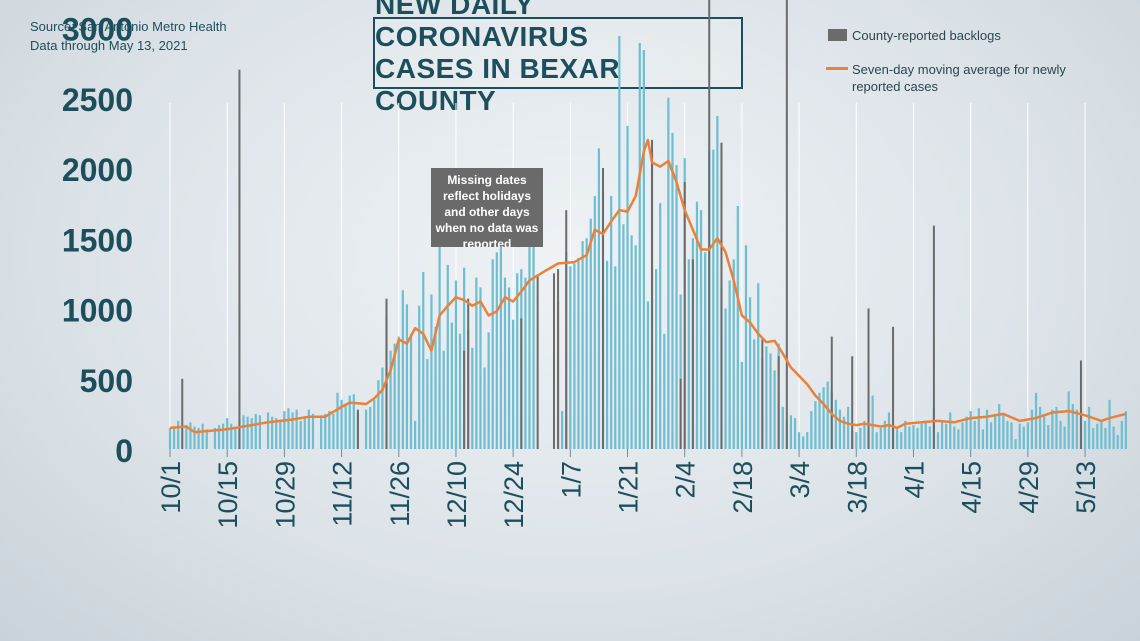  Describe the element at coordinates (837, 35) in the screenshot. I see `legend-swatch-backlog` at that location.